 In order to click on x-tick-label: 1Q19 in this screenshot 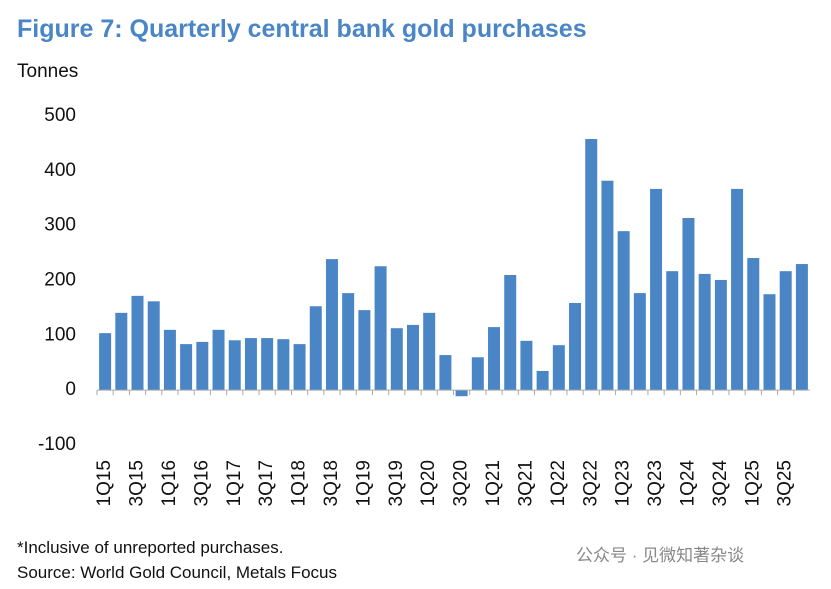, I will do `click(363, 483)`.